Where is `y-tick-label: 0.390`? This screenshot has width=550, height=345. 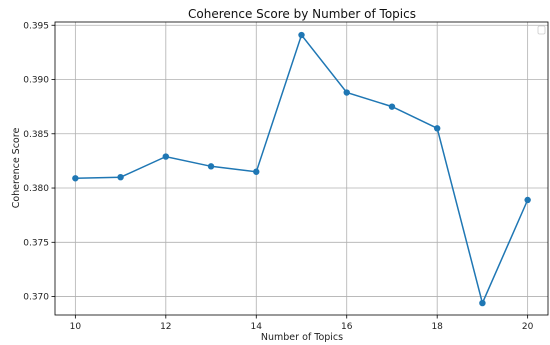
y-tick-label: 0.390 is located at coordinates (36, 81).